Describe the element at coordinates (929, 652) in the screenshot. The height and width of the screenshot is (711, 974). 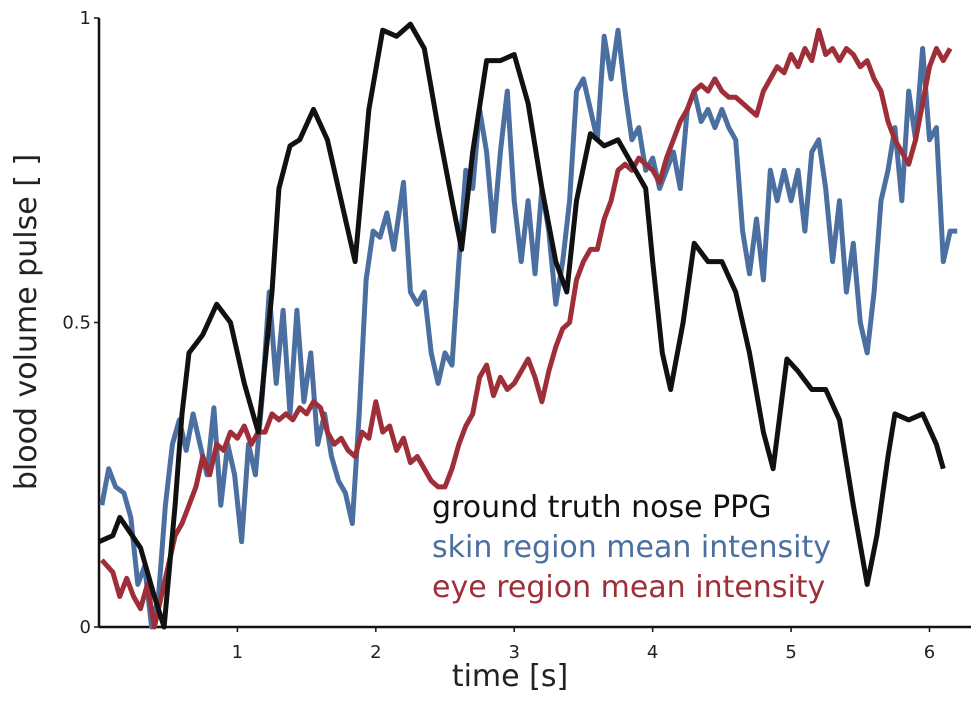
I see `x-tick-label: 6` at that location.